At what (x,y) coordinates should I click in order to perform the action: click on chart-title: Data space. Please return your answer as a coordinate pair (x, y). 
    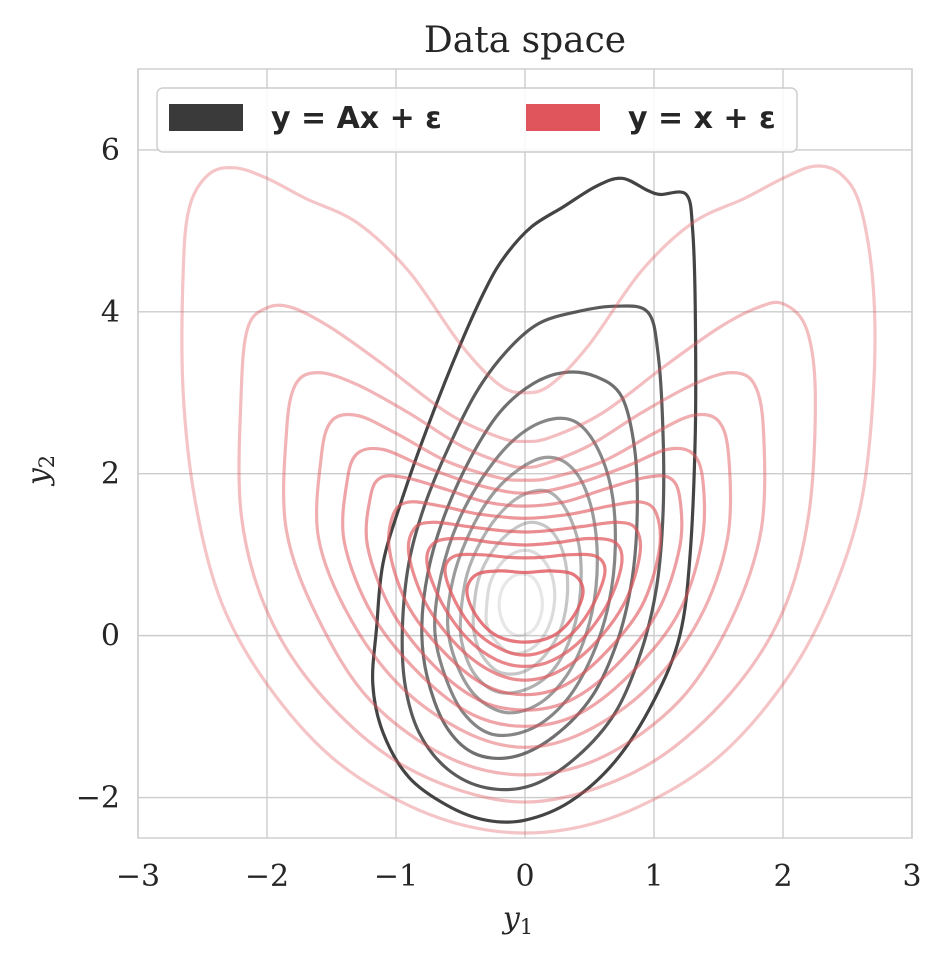
    Looking at the image, I should click on (525, 40).